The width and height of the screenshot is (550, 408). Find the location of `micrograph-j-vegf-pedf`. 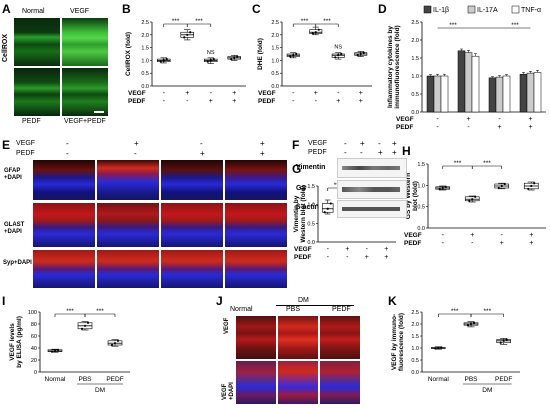

micrograph-j-vegf-pedf is located at coordinates (340, 337).